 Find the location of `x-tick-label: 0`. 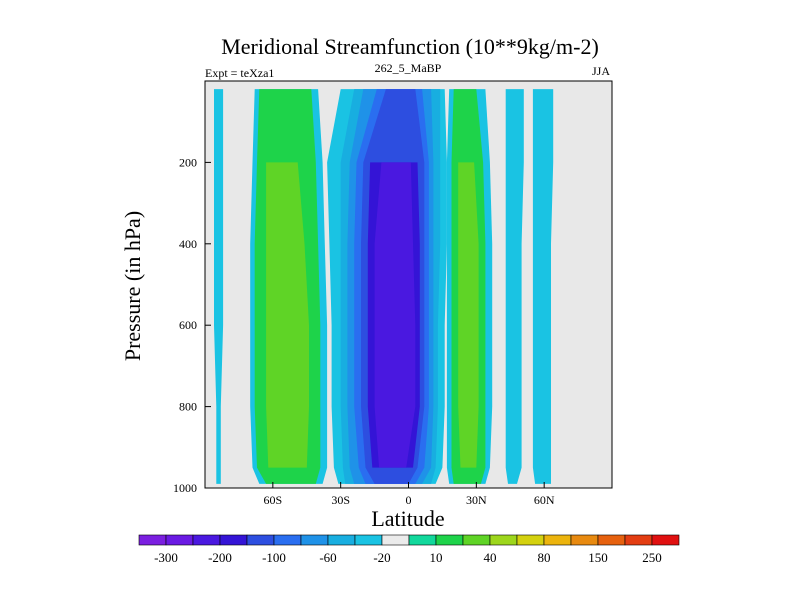

x-tick-label: 0 is located at coordinates (409, 500).